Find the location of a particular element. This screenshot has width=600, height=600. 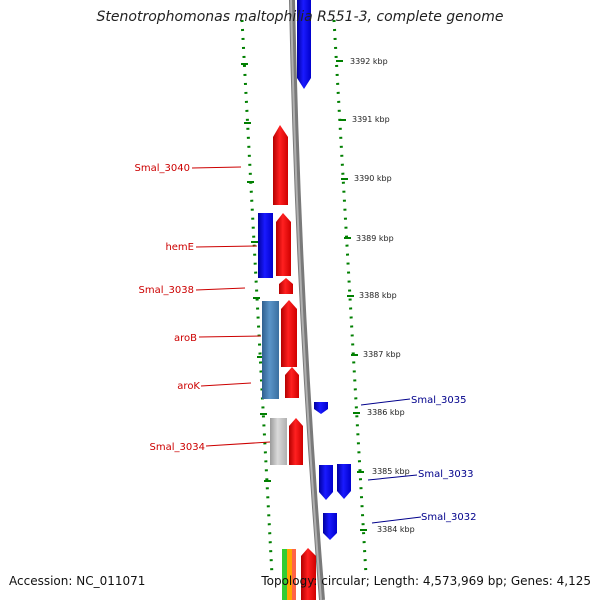

kbp-tick-label: 3390 kbp is located at coordinates (373, 178).